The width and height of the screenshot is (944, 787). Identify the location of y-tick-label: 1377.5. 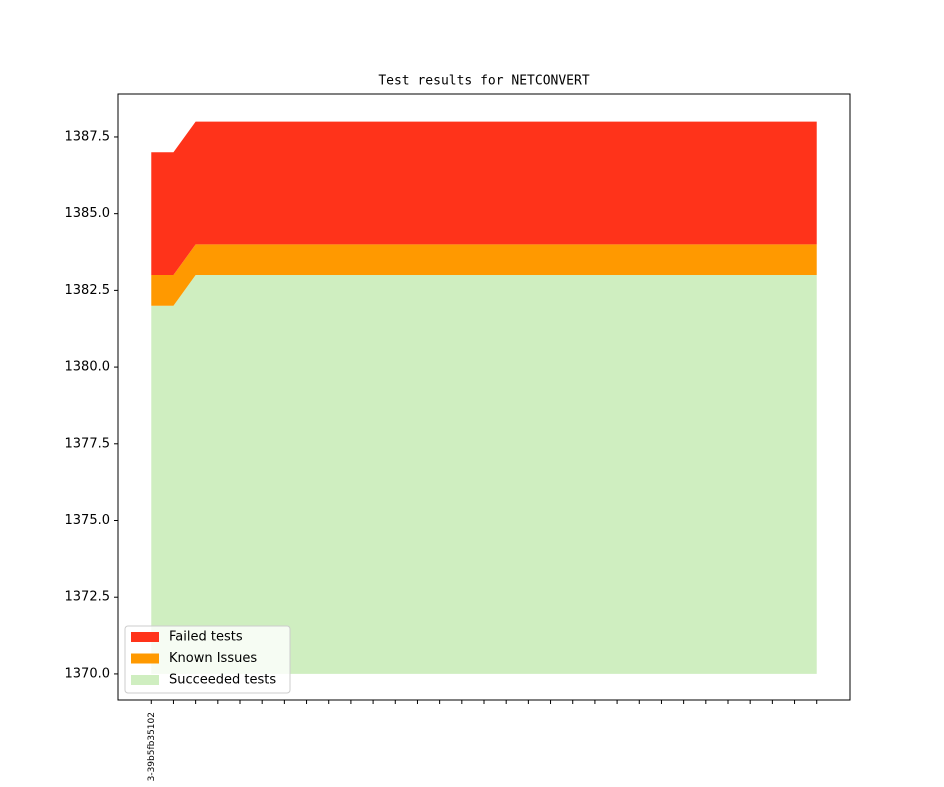
(88, 443).